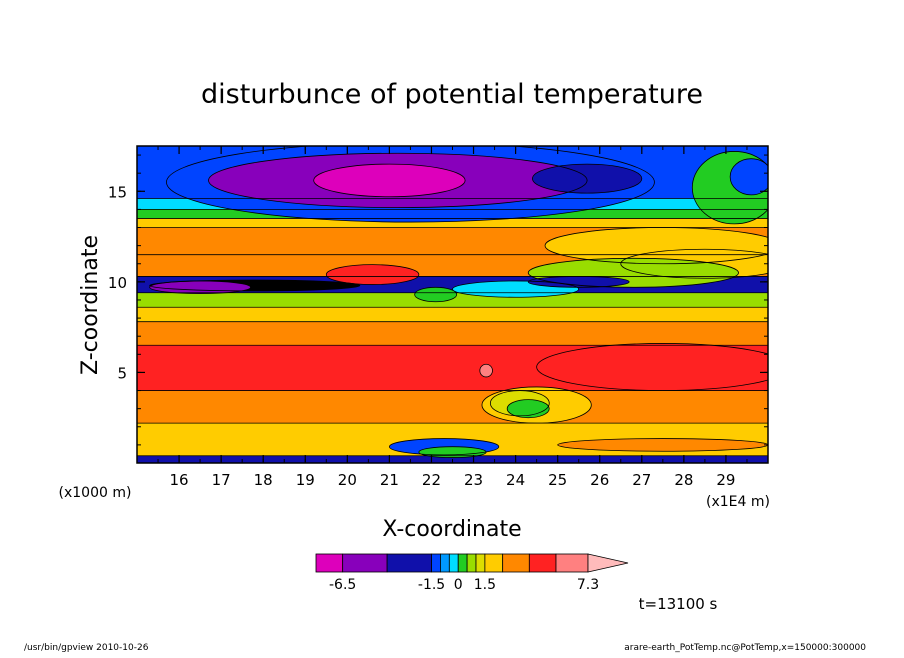 This screenshot has height=658, width=904. I want to click on x-tick-label-22: 22, so click(431, 480).